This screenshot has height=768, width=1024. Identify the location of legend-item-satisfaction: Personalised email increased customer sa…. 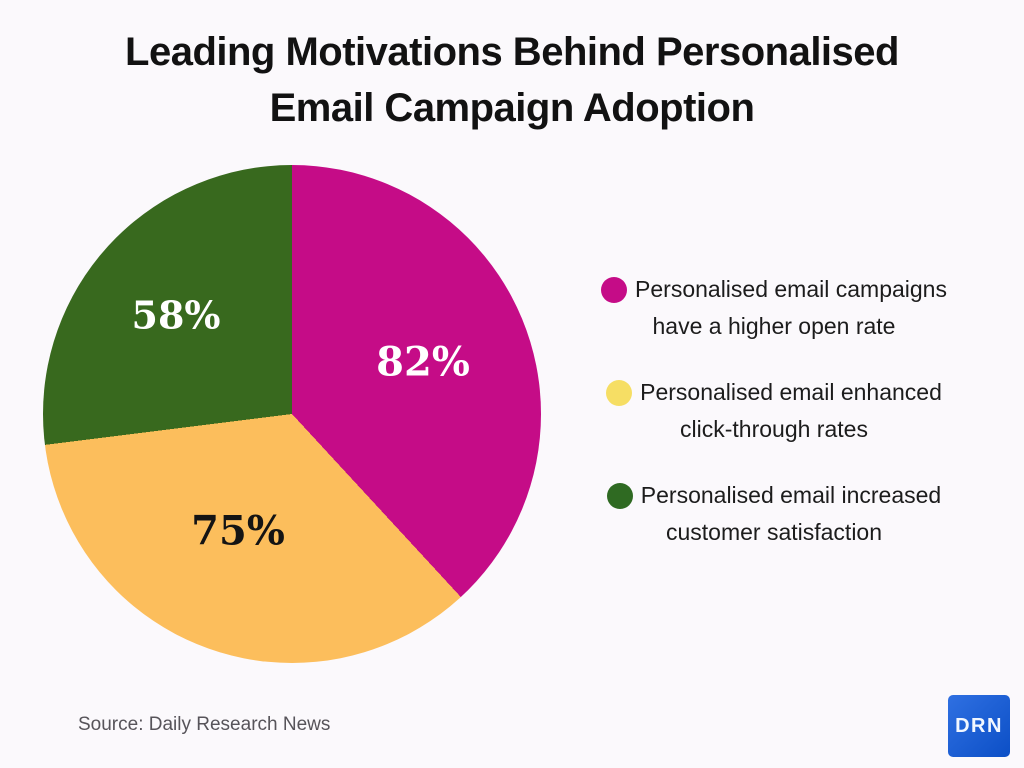
(774, 514).